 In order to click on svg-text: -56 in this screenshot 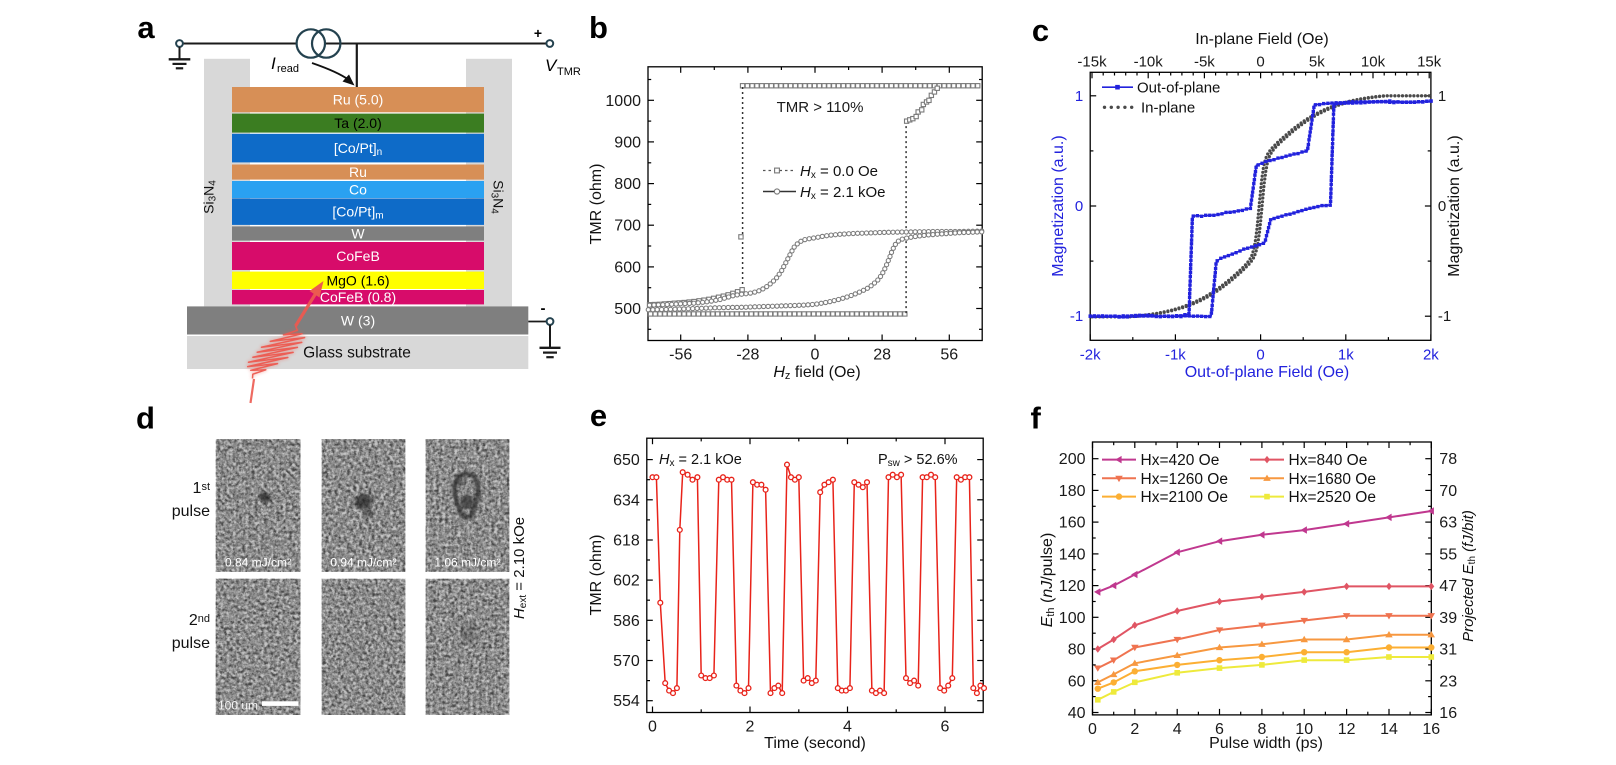, I will do `click(680, 355)`.